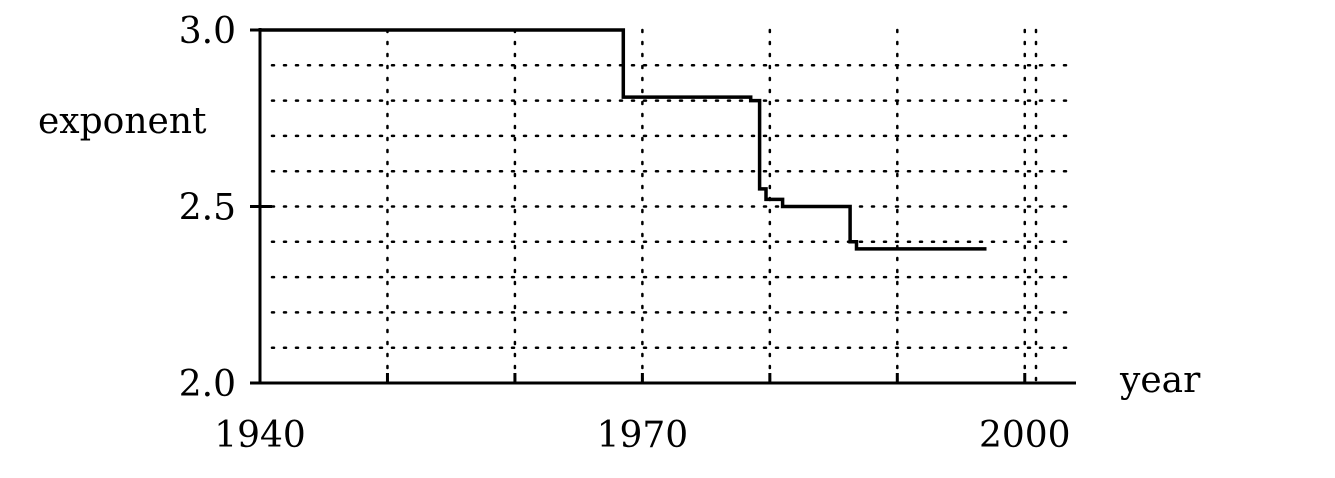 This screenshot has height=478, width=1335. Describe the element at coordinates (643, 435) in the screenshot. I see `x-tick-label: 1970` at that location.